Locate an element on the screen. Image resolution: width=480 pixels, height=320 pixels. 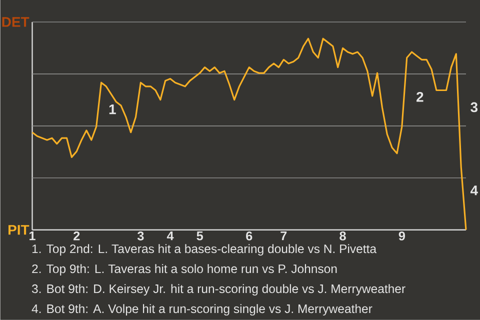
text: 3 is located at coordinates (474, 107).